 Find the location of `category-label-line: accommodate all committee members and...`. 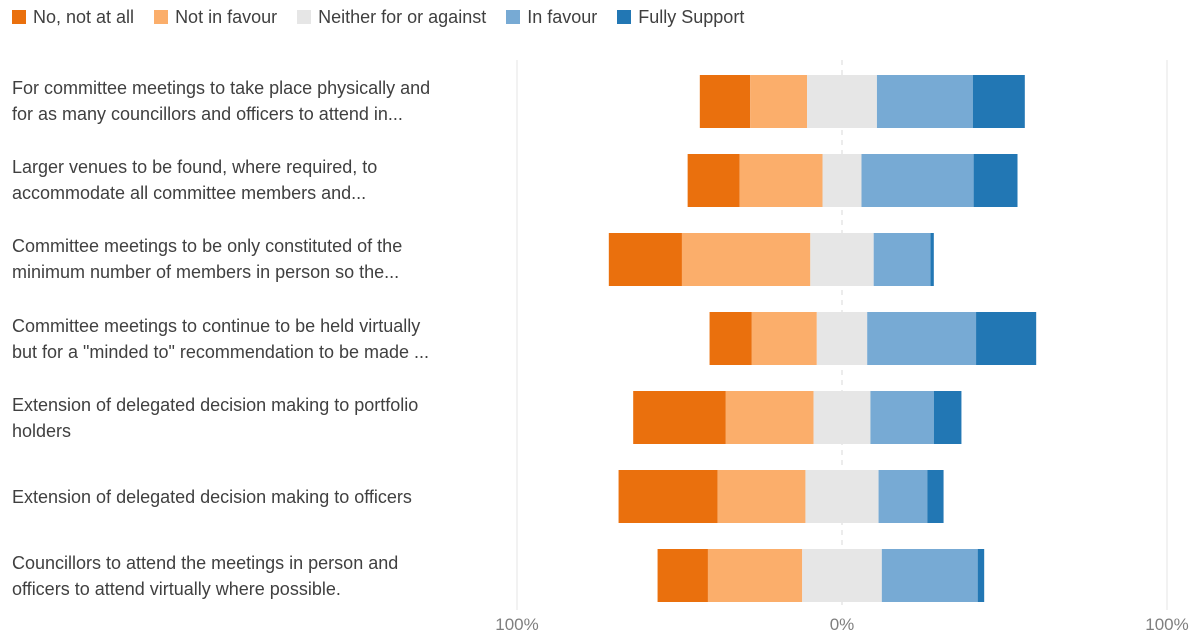

category-label-line: accommodate all committee members and... is located at coordinates (189, 193).